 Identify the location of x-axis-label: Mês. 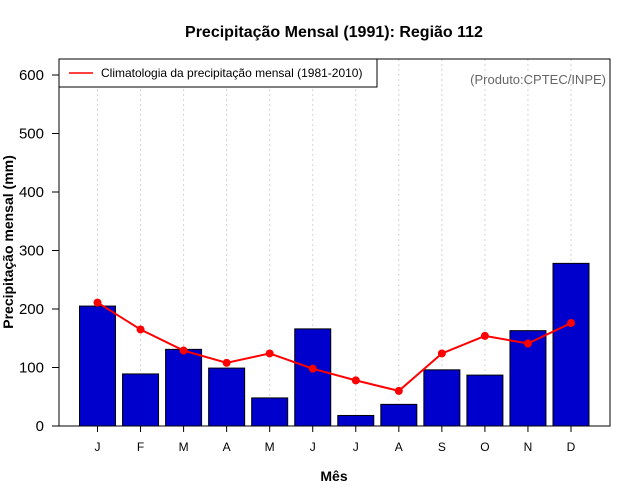
(333, 476).